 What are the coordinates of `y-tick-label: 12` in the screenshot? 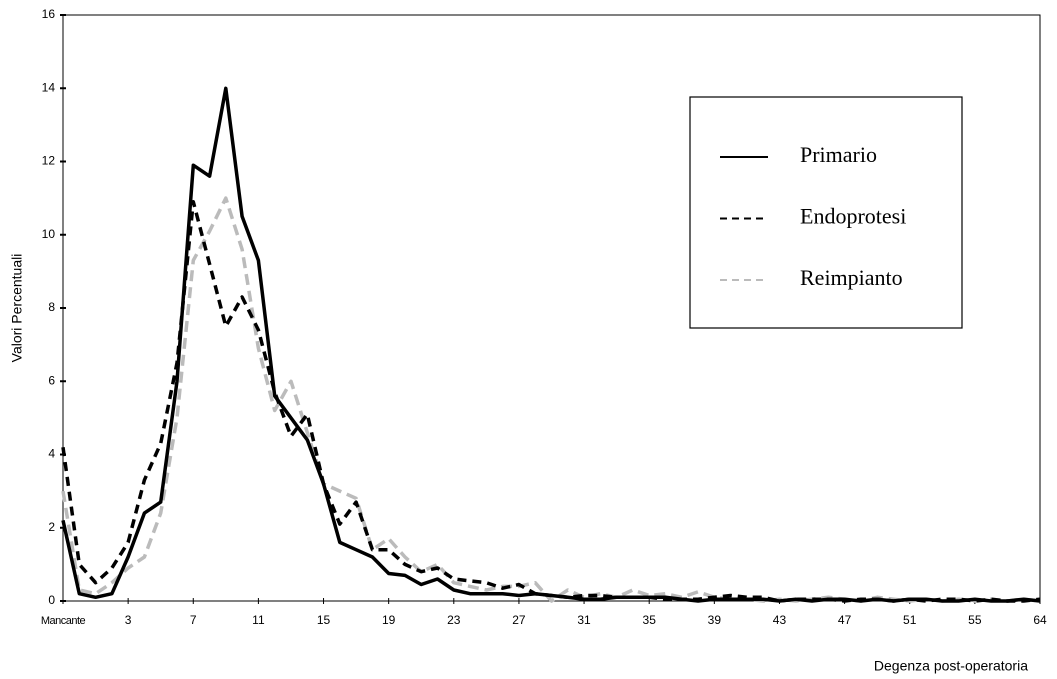 It's located at (49, 161).